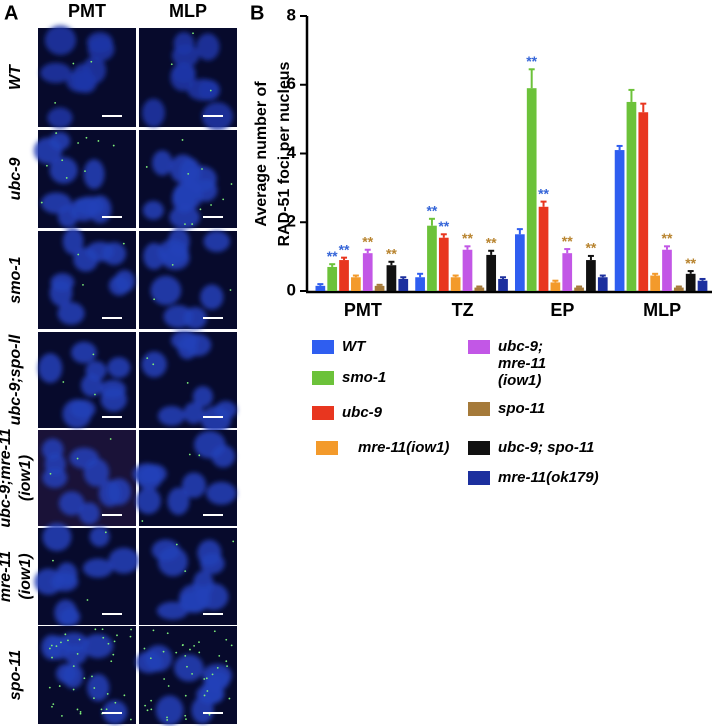 The height and width of the screenshot is (726, 714). I want to click on legend-label: ubc-9; mre-11 (iow1), so click(522, 363).